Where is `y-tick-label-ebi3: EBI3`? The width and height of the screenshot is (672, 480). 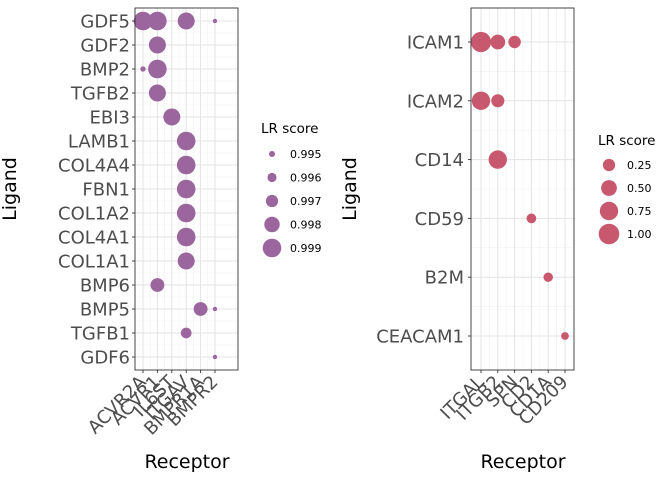 y-tick-label-ebi3: EBI3 is located at coordinates (110, 118).